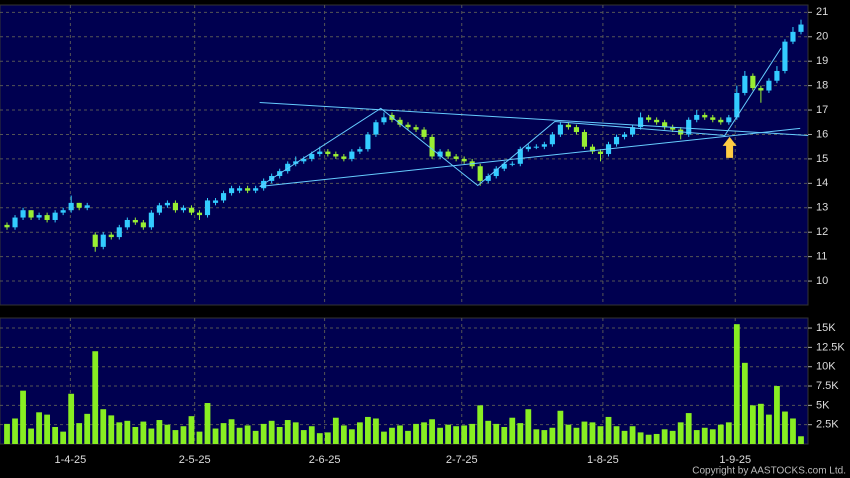  What do you see at coordinates (534, 118) in the screenshot?
I see `trendline` at bounding box center [534, 118].